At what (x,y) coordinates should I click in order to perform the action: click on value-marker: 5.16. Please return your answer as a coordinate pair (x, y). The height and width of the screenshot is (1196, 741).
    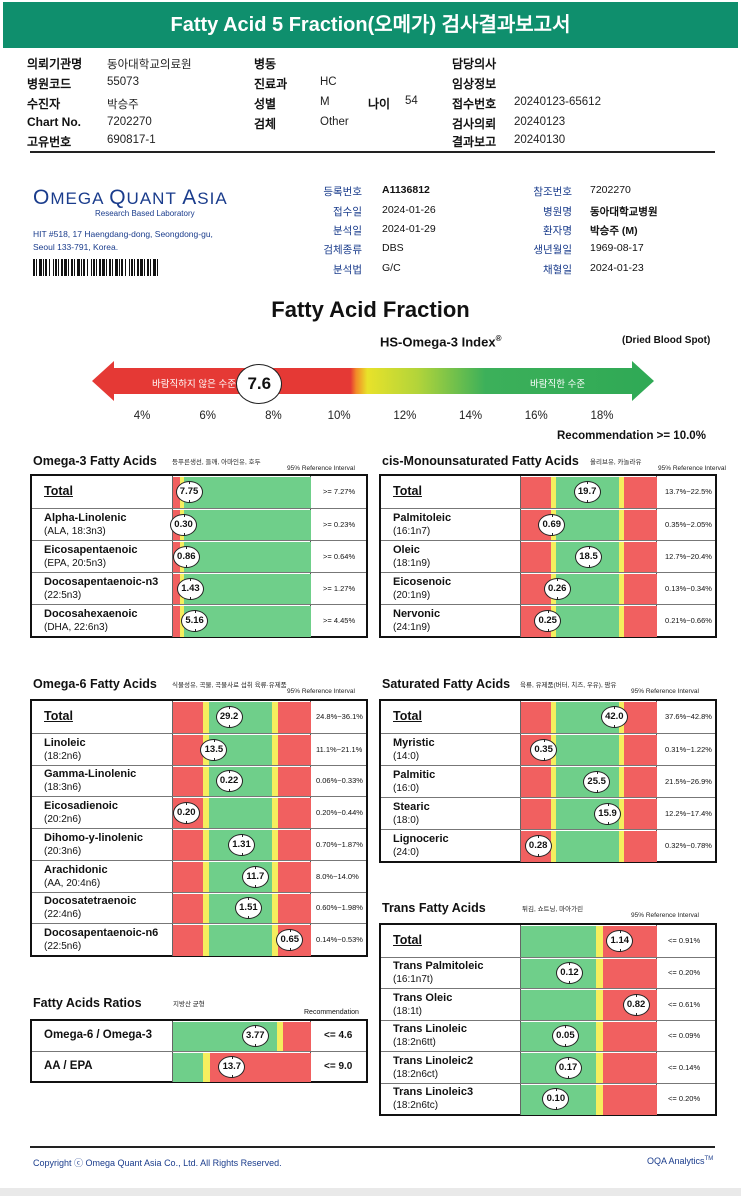
    Looking at the image, I should click on (195, 621).